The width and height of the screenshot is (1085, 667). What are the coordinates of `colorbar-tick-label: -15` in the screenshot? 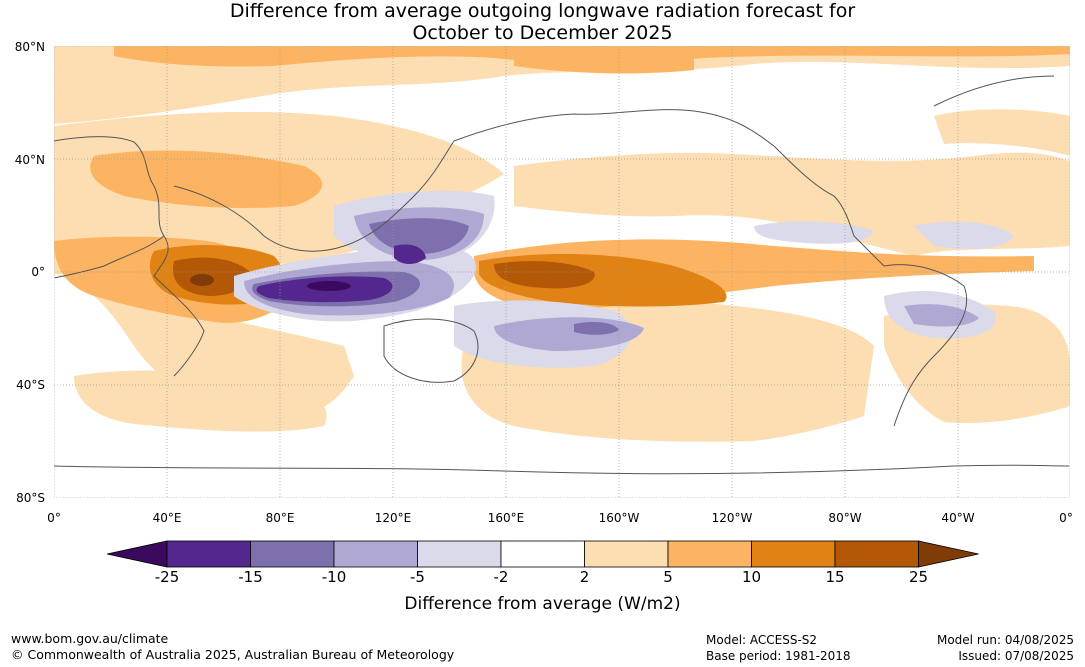 It's located at (250, 577).